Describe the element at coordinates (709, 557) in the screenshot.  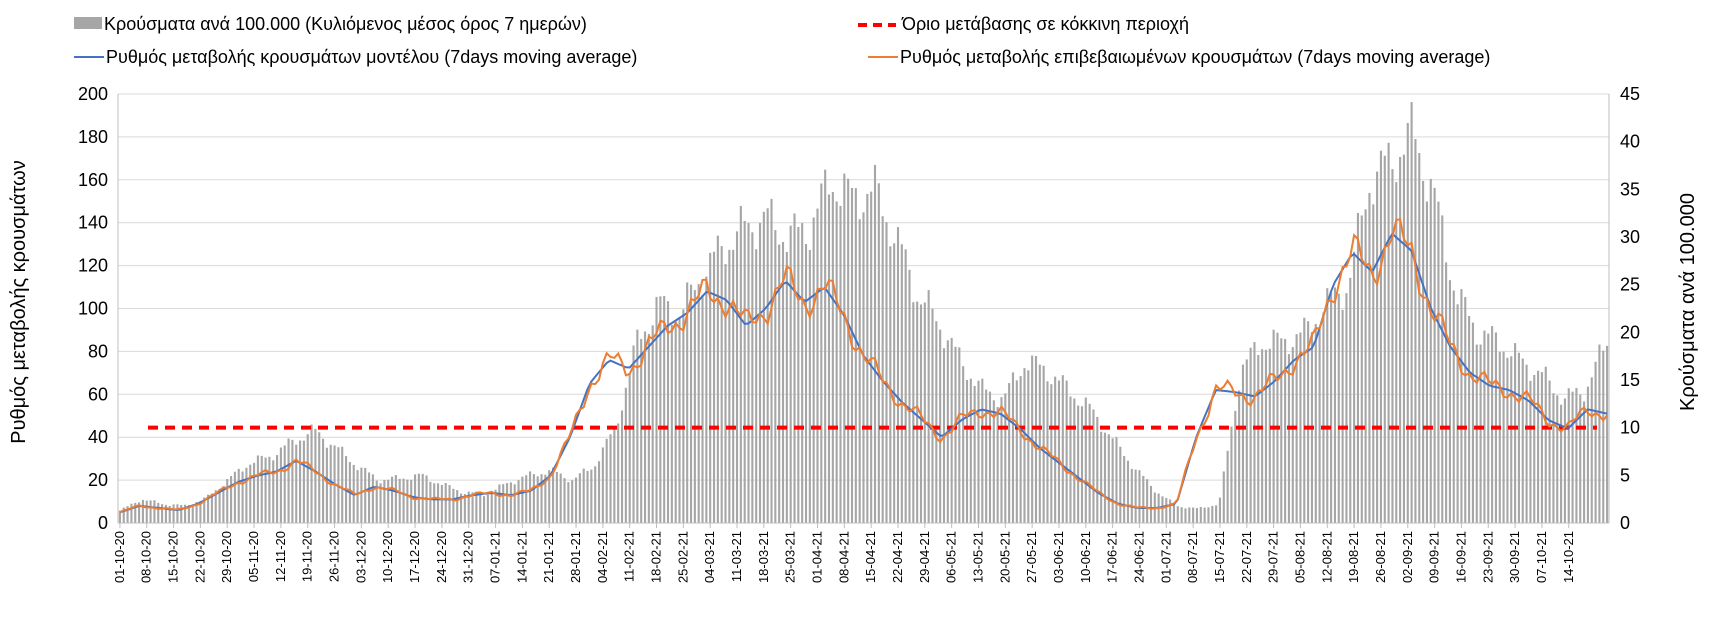
I see `x-tick-label: 04-03-21` at that location.